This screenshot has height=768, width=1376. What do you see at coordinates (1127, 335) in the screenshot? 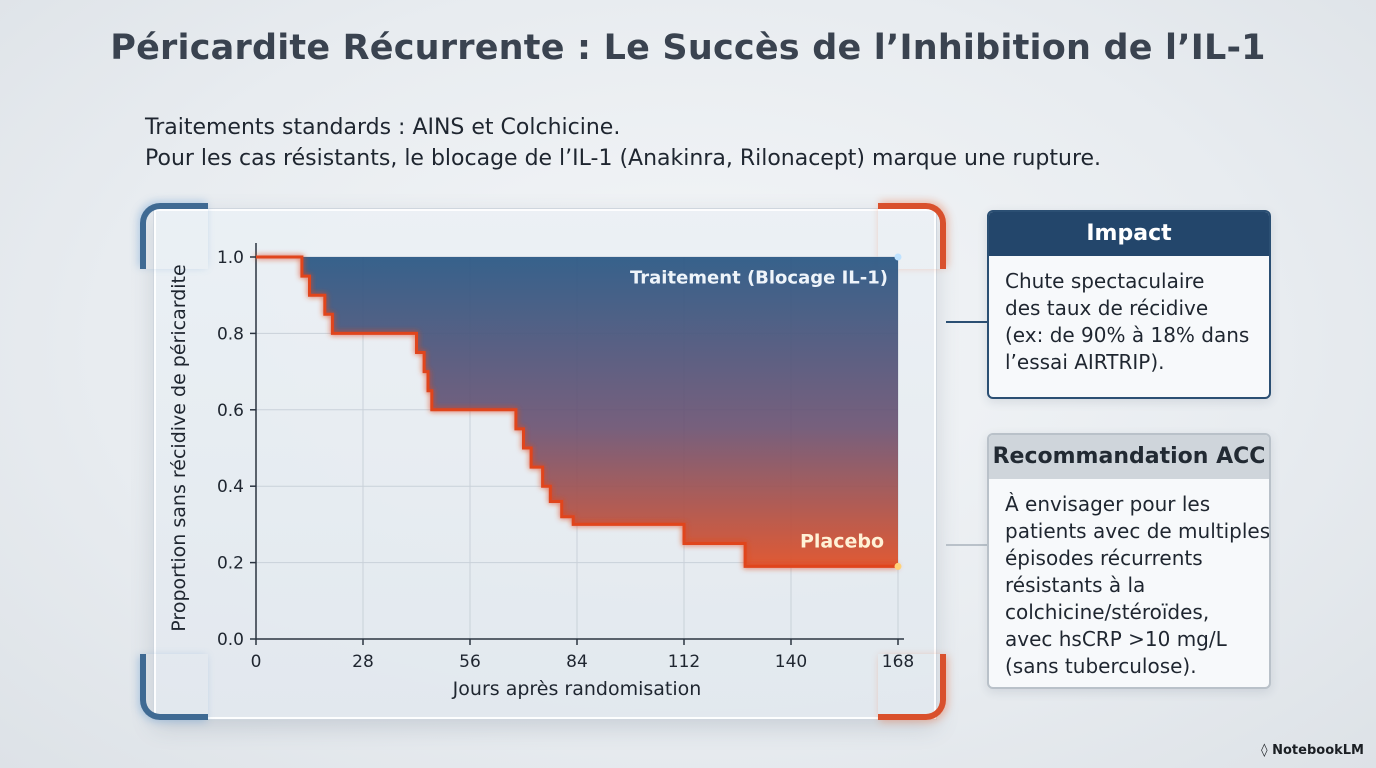
I see `impact-line: (ex: de 90% à 18% dans` at bounding box center [1127, 335].